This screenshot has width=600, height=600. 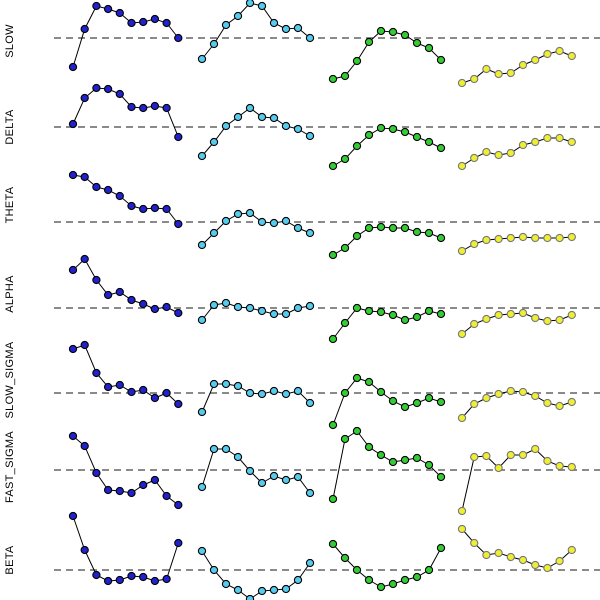 What do you see at coordinates (10, 560) in the screenshot?
I see `row-label-beta: BETA` at bounding box center [10, 560].